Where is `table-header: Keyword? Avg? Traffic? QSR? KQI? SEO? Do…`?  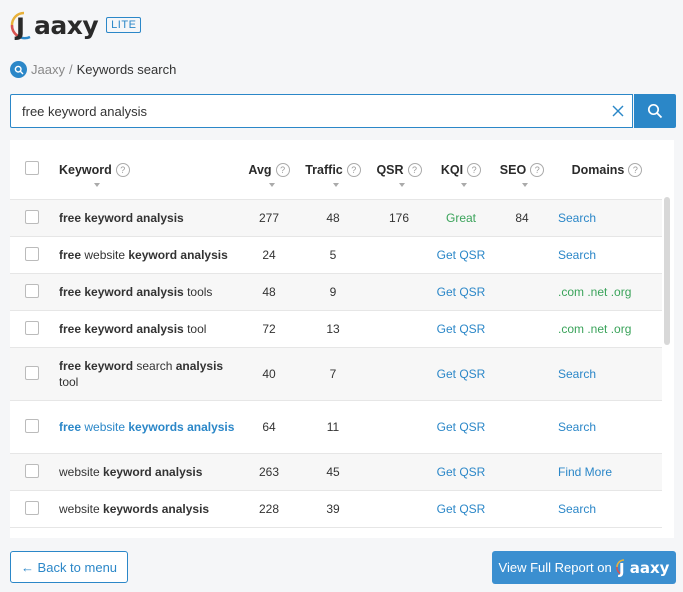 table-header: Keyword? Avg? Traffic? QSR? KQI? SEO? Do… is located at coordinates (336, 170).